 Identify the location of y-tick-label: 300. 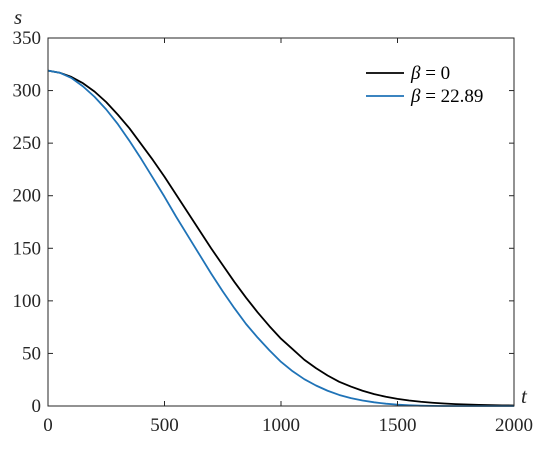
(27, 91).